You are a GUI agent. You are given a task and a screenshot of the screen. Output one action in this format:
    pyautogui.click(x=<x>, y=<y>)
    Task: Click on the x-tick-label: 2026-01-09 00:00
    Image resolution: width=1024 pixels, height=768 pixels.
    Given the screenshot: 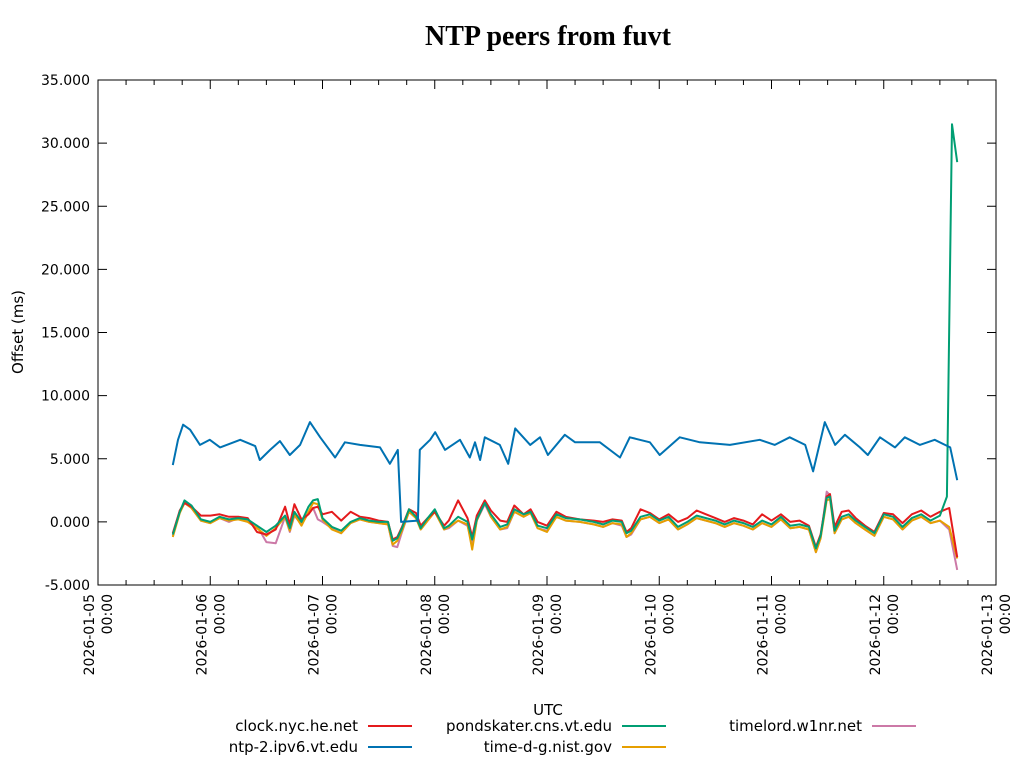 What is the action you would take?
    pyautogui.click(x=548, y=634)
    